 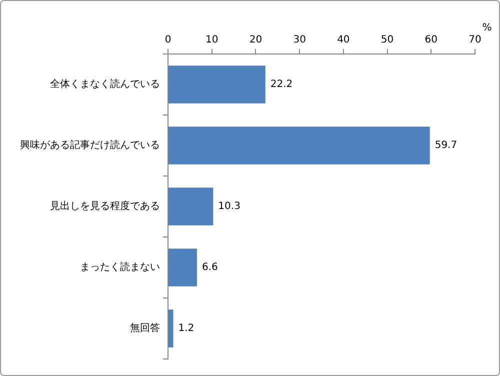 I want to click on y-tick-label: 無回答, so click(x=145, y=328).